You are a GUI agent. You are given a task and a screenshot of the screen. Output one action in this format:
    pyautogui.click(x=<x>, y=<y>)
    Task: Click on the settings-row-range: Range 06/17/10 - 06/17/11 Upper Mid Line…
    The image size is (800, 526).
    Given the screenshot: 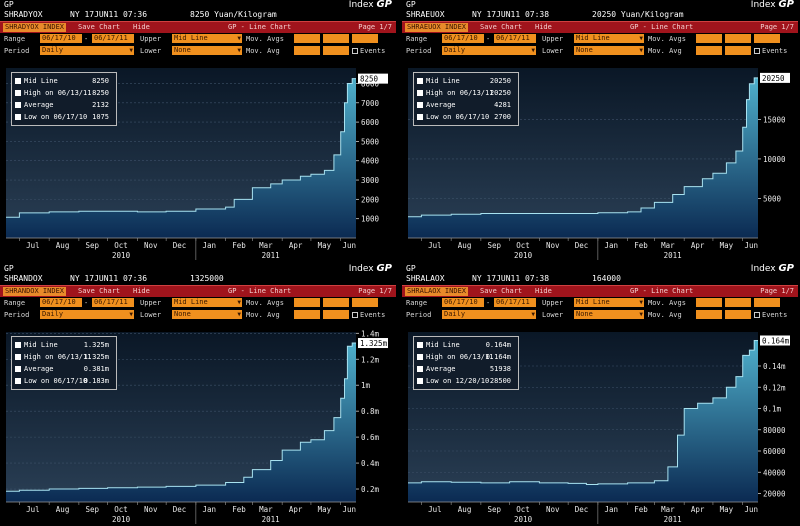 What is the action you would take?
    pyautogui.click(x=600, y=39)
    